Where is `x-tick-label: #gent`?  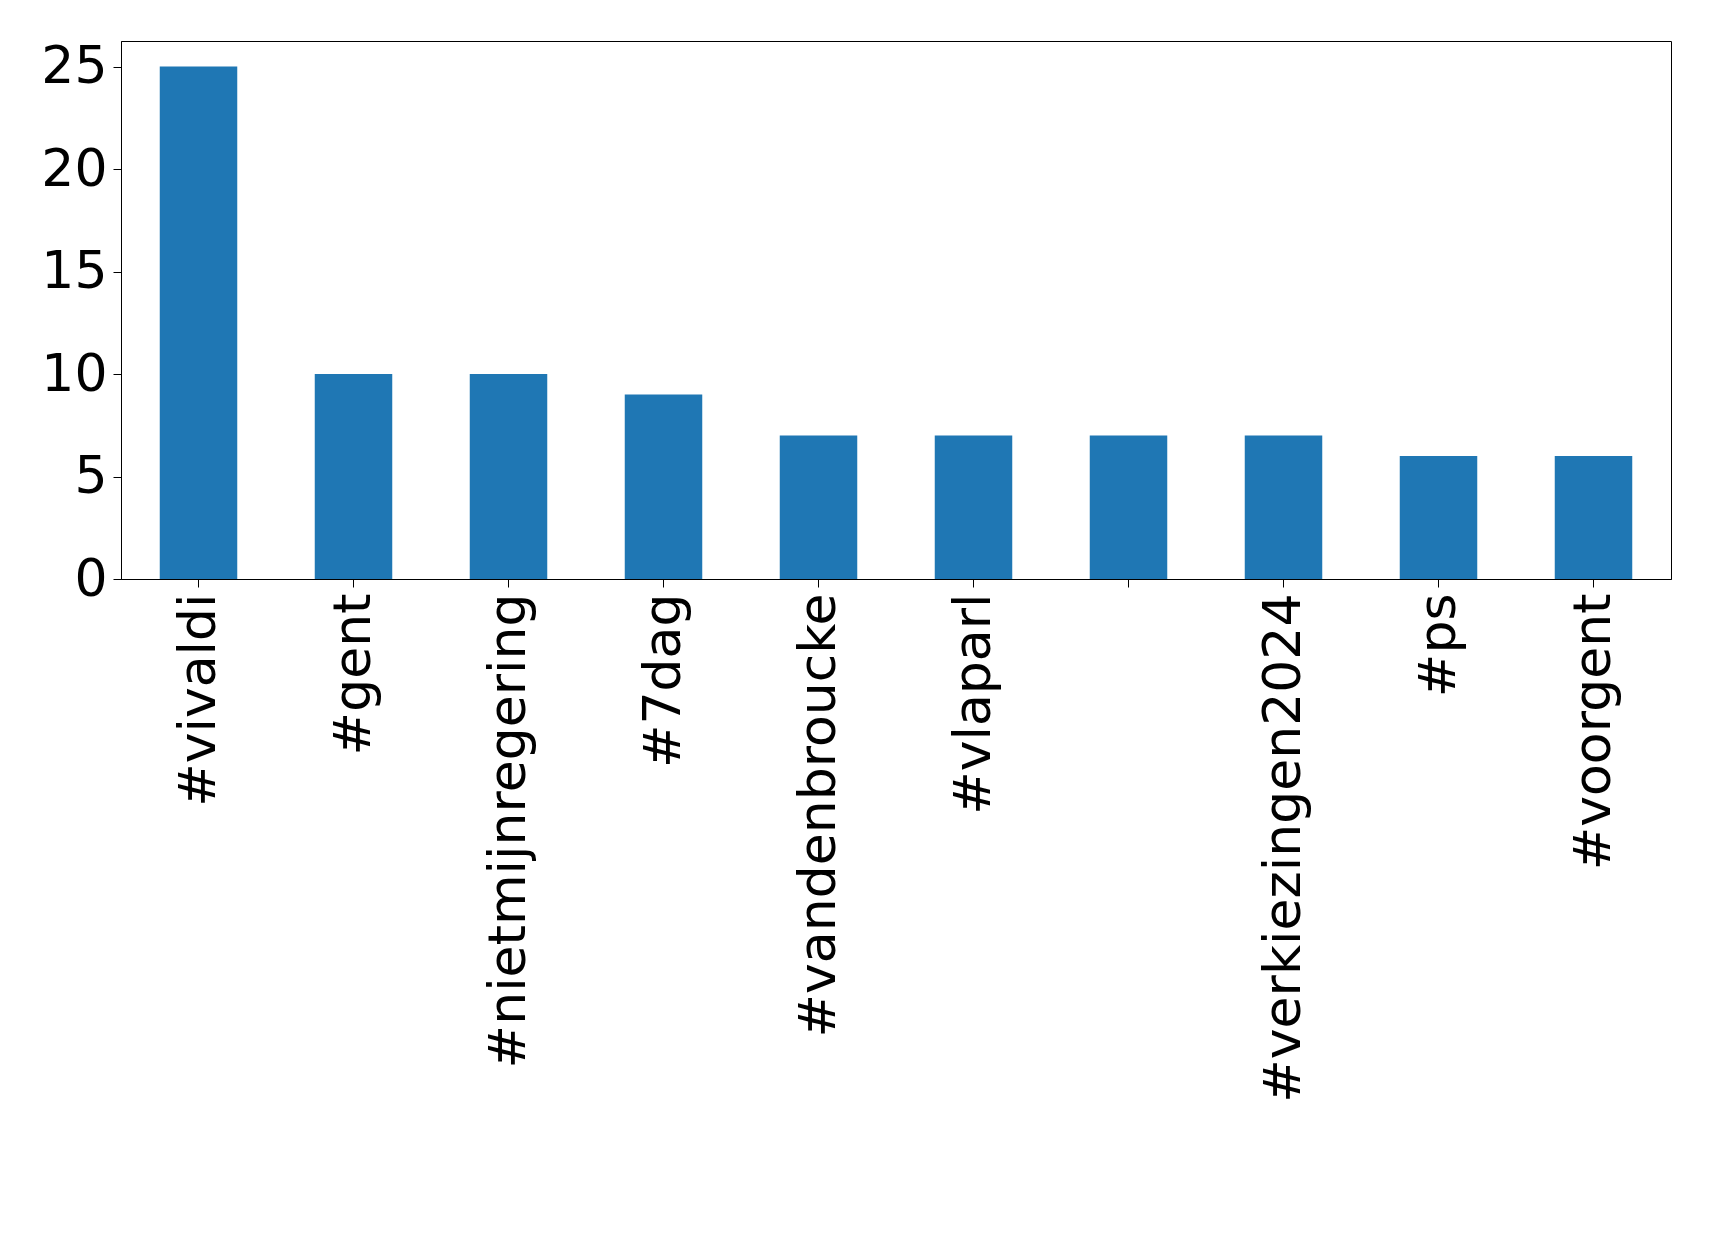 x-tick-label: #gent is located at coordinates (351, 674).